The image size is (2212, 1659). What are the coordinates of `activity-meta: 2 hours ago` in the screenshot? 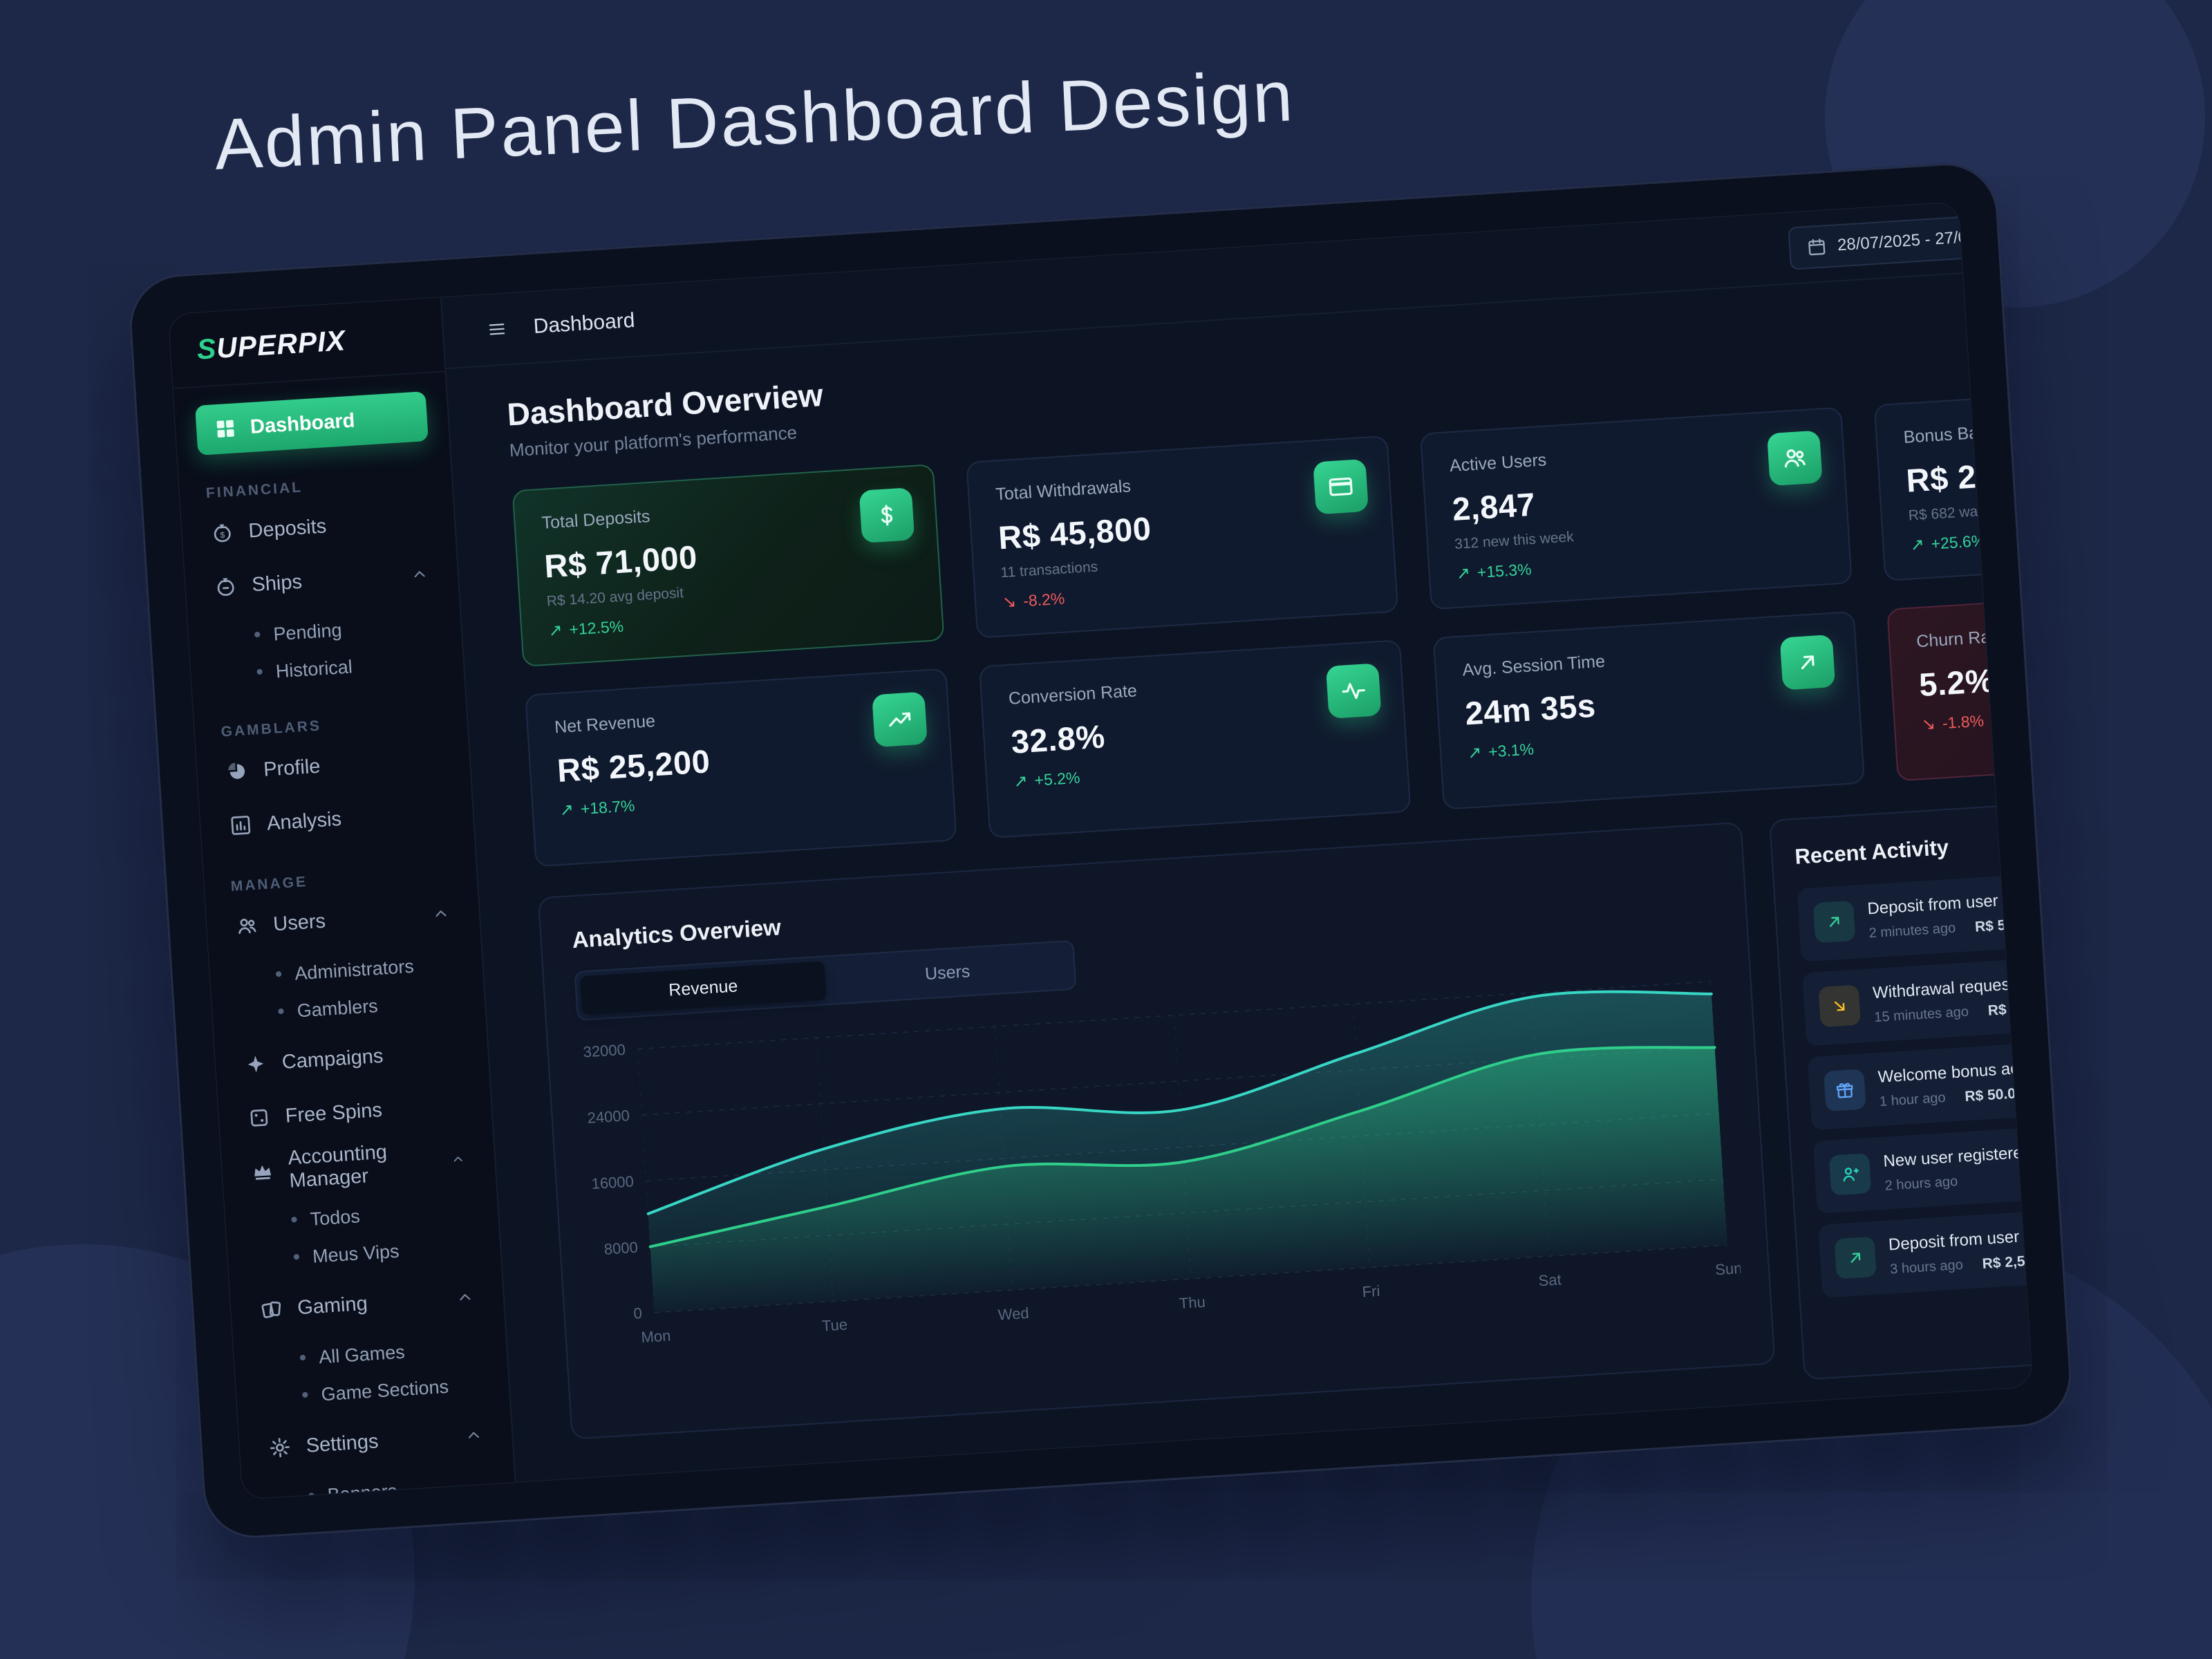 It's located at (1958, 1181).